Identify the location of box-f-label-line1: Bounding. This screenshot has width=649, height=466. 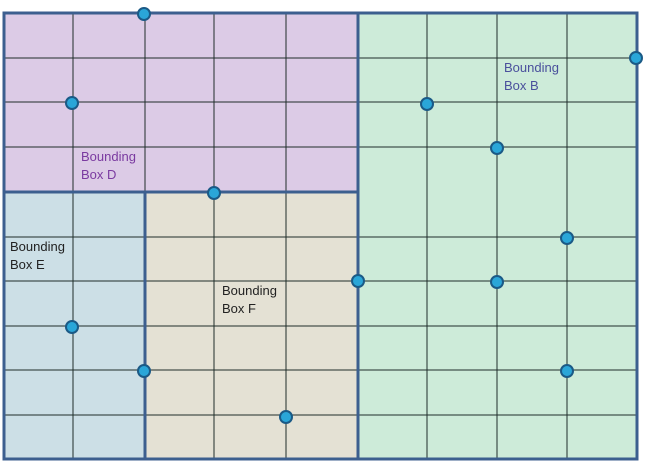
(249, 290).